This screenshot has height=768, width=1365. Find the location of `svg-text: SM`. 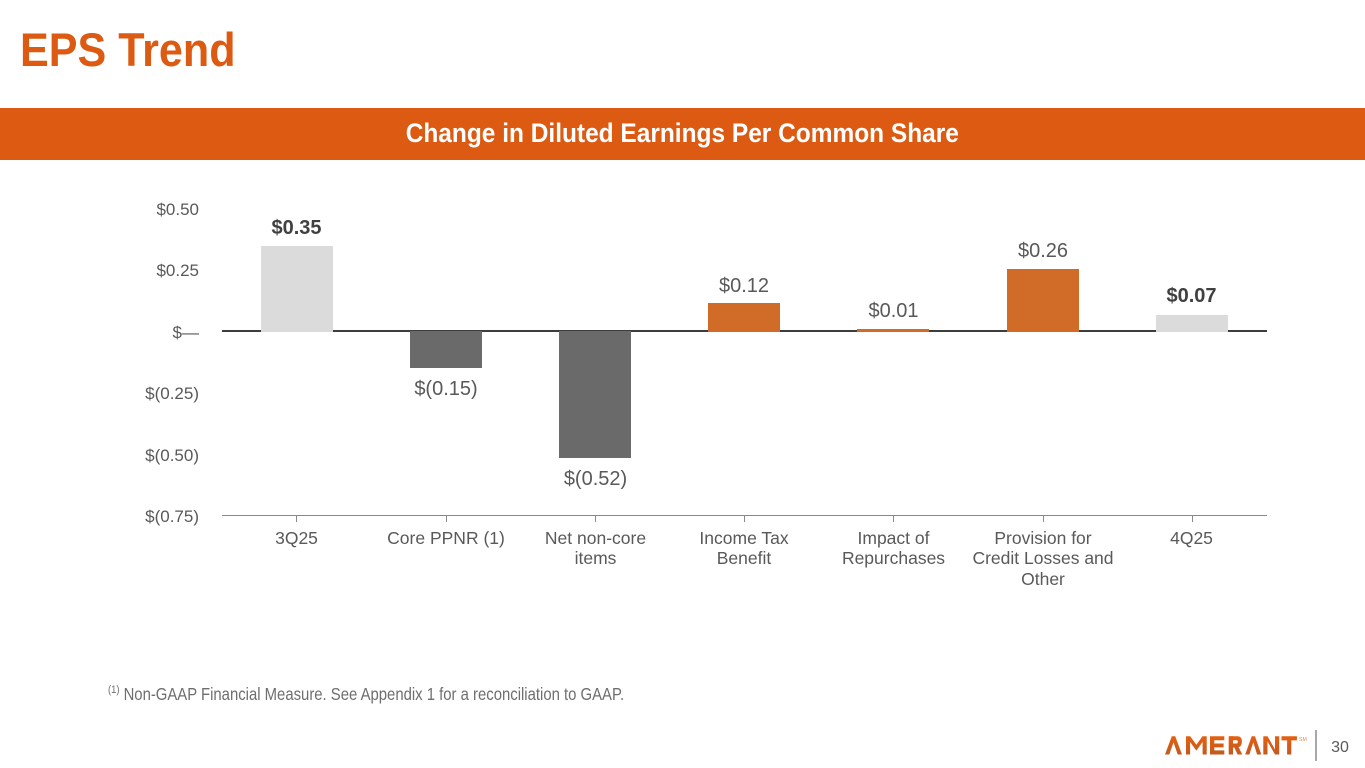

svg-text: SM is located at coordinates (1303, 740).